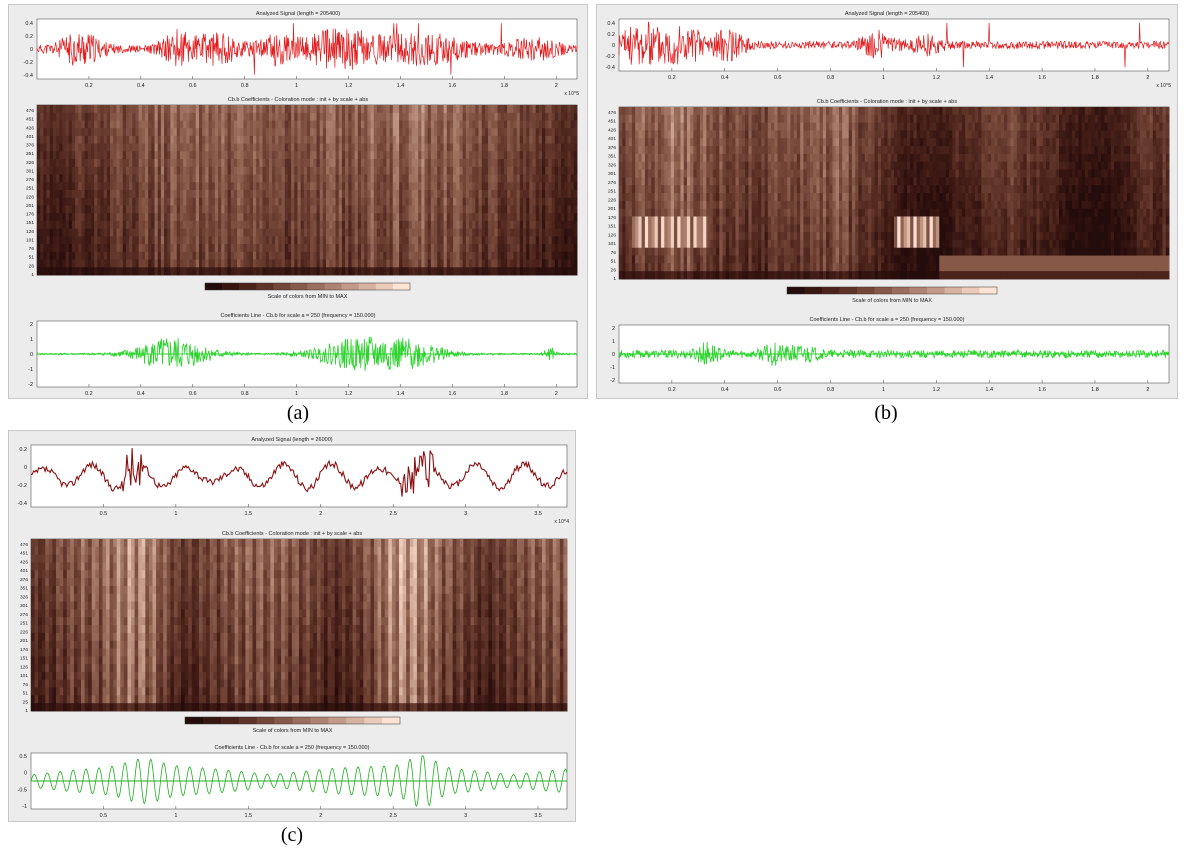  I want to click on panel-a-signal-xtick-label: 1.4, so click(401, 86).